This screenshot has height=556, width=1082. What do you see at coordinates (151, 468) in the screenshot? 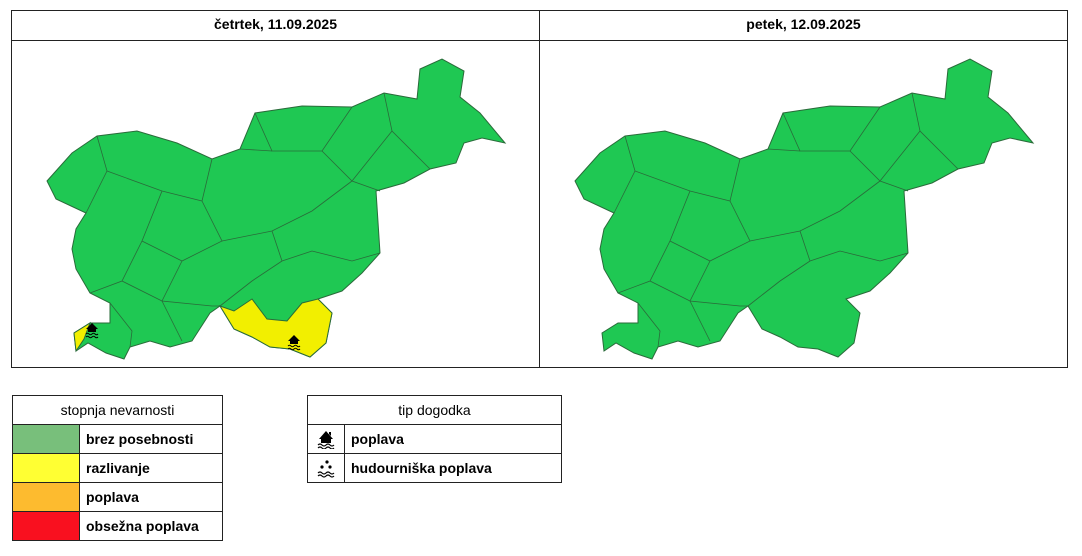
I see `legend-label: razlivanje` at bounding box center [151, 468].